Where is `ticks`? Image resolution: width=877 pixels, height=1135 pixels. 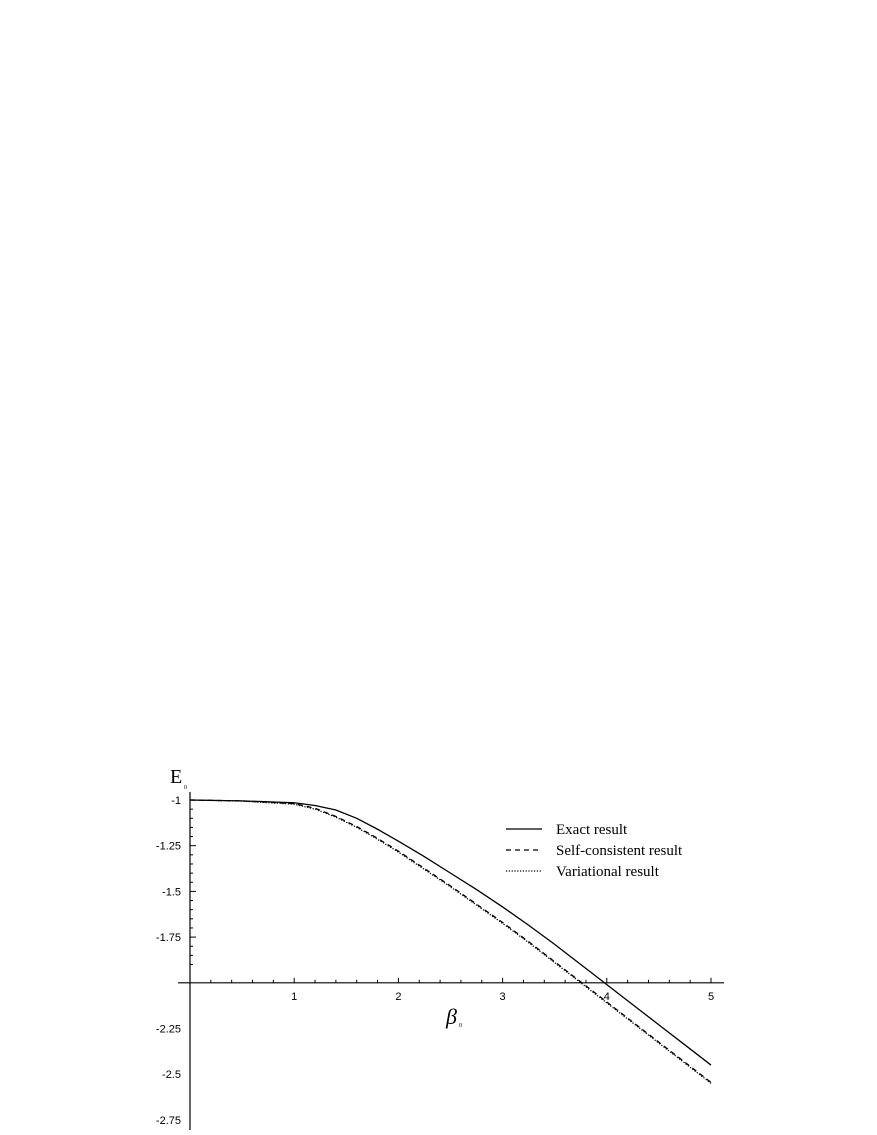
ticks is located at coordinates (451, 891).